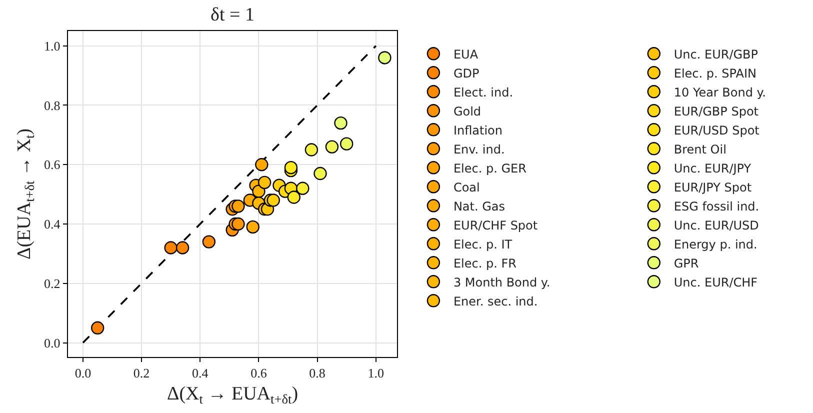 This screenshot has width=813, height=413. I want to click on y-tick-label: 0.6, so click(52, 164).